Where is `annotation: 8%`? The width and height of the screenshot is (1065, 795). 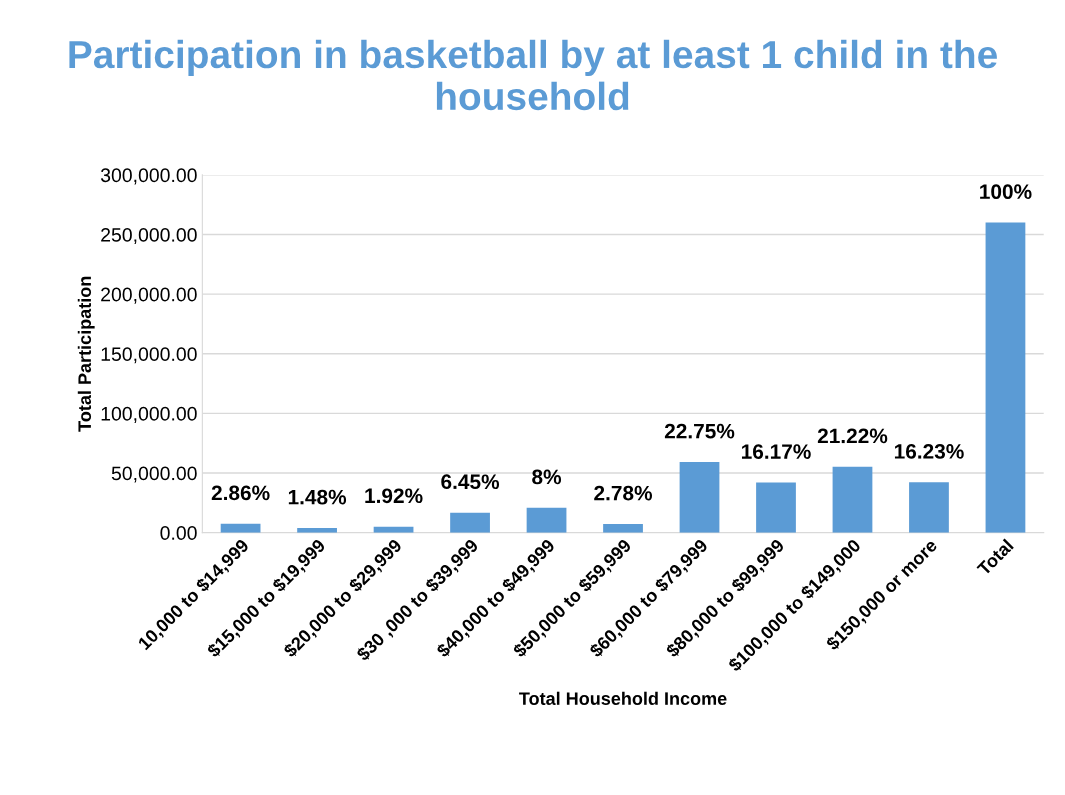 annotation: 8% is located at coordinates (547, 477).